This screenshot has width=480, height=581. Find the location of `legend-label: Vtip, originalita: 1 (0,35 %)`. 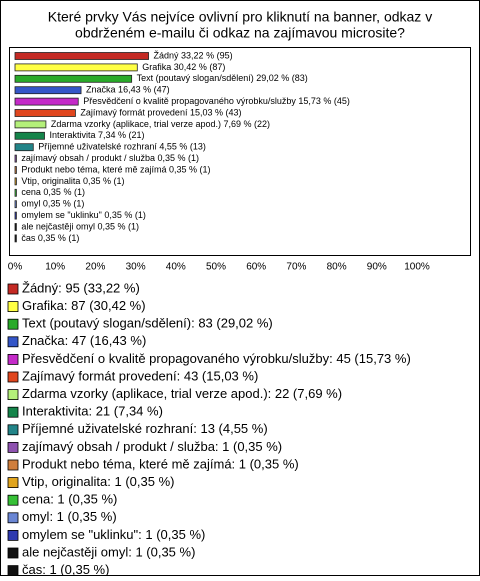

legend-label: Vtip, originalita: 1 (0,35 %) is located at coordinates (98, 481).